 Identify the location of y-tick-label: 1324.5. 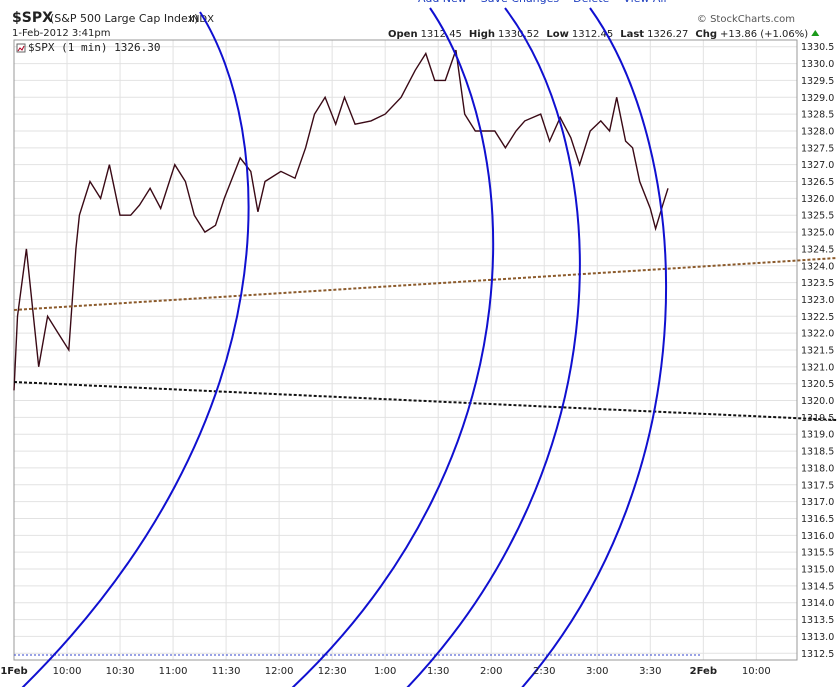
(817, 249).